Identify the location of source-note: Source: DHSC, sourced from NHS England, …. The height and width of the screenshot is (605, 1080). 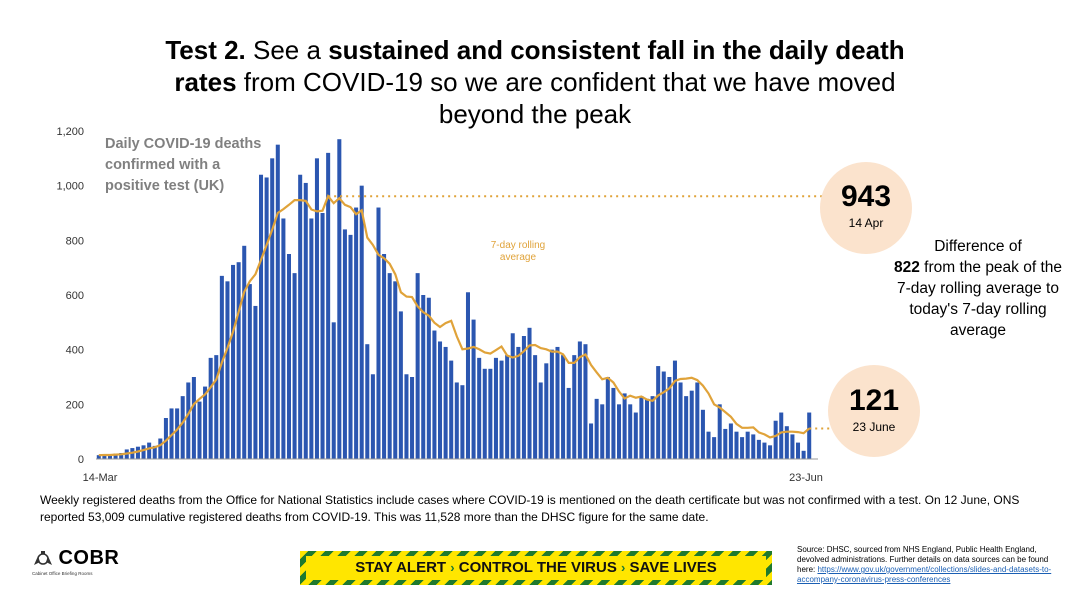
(927, 565).